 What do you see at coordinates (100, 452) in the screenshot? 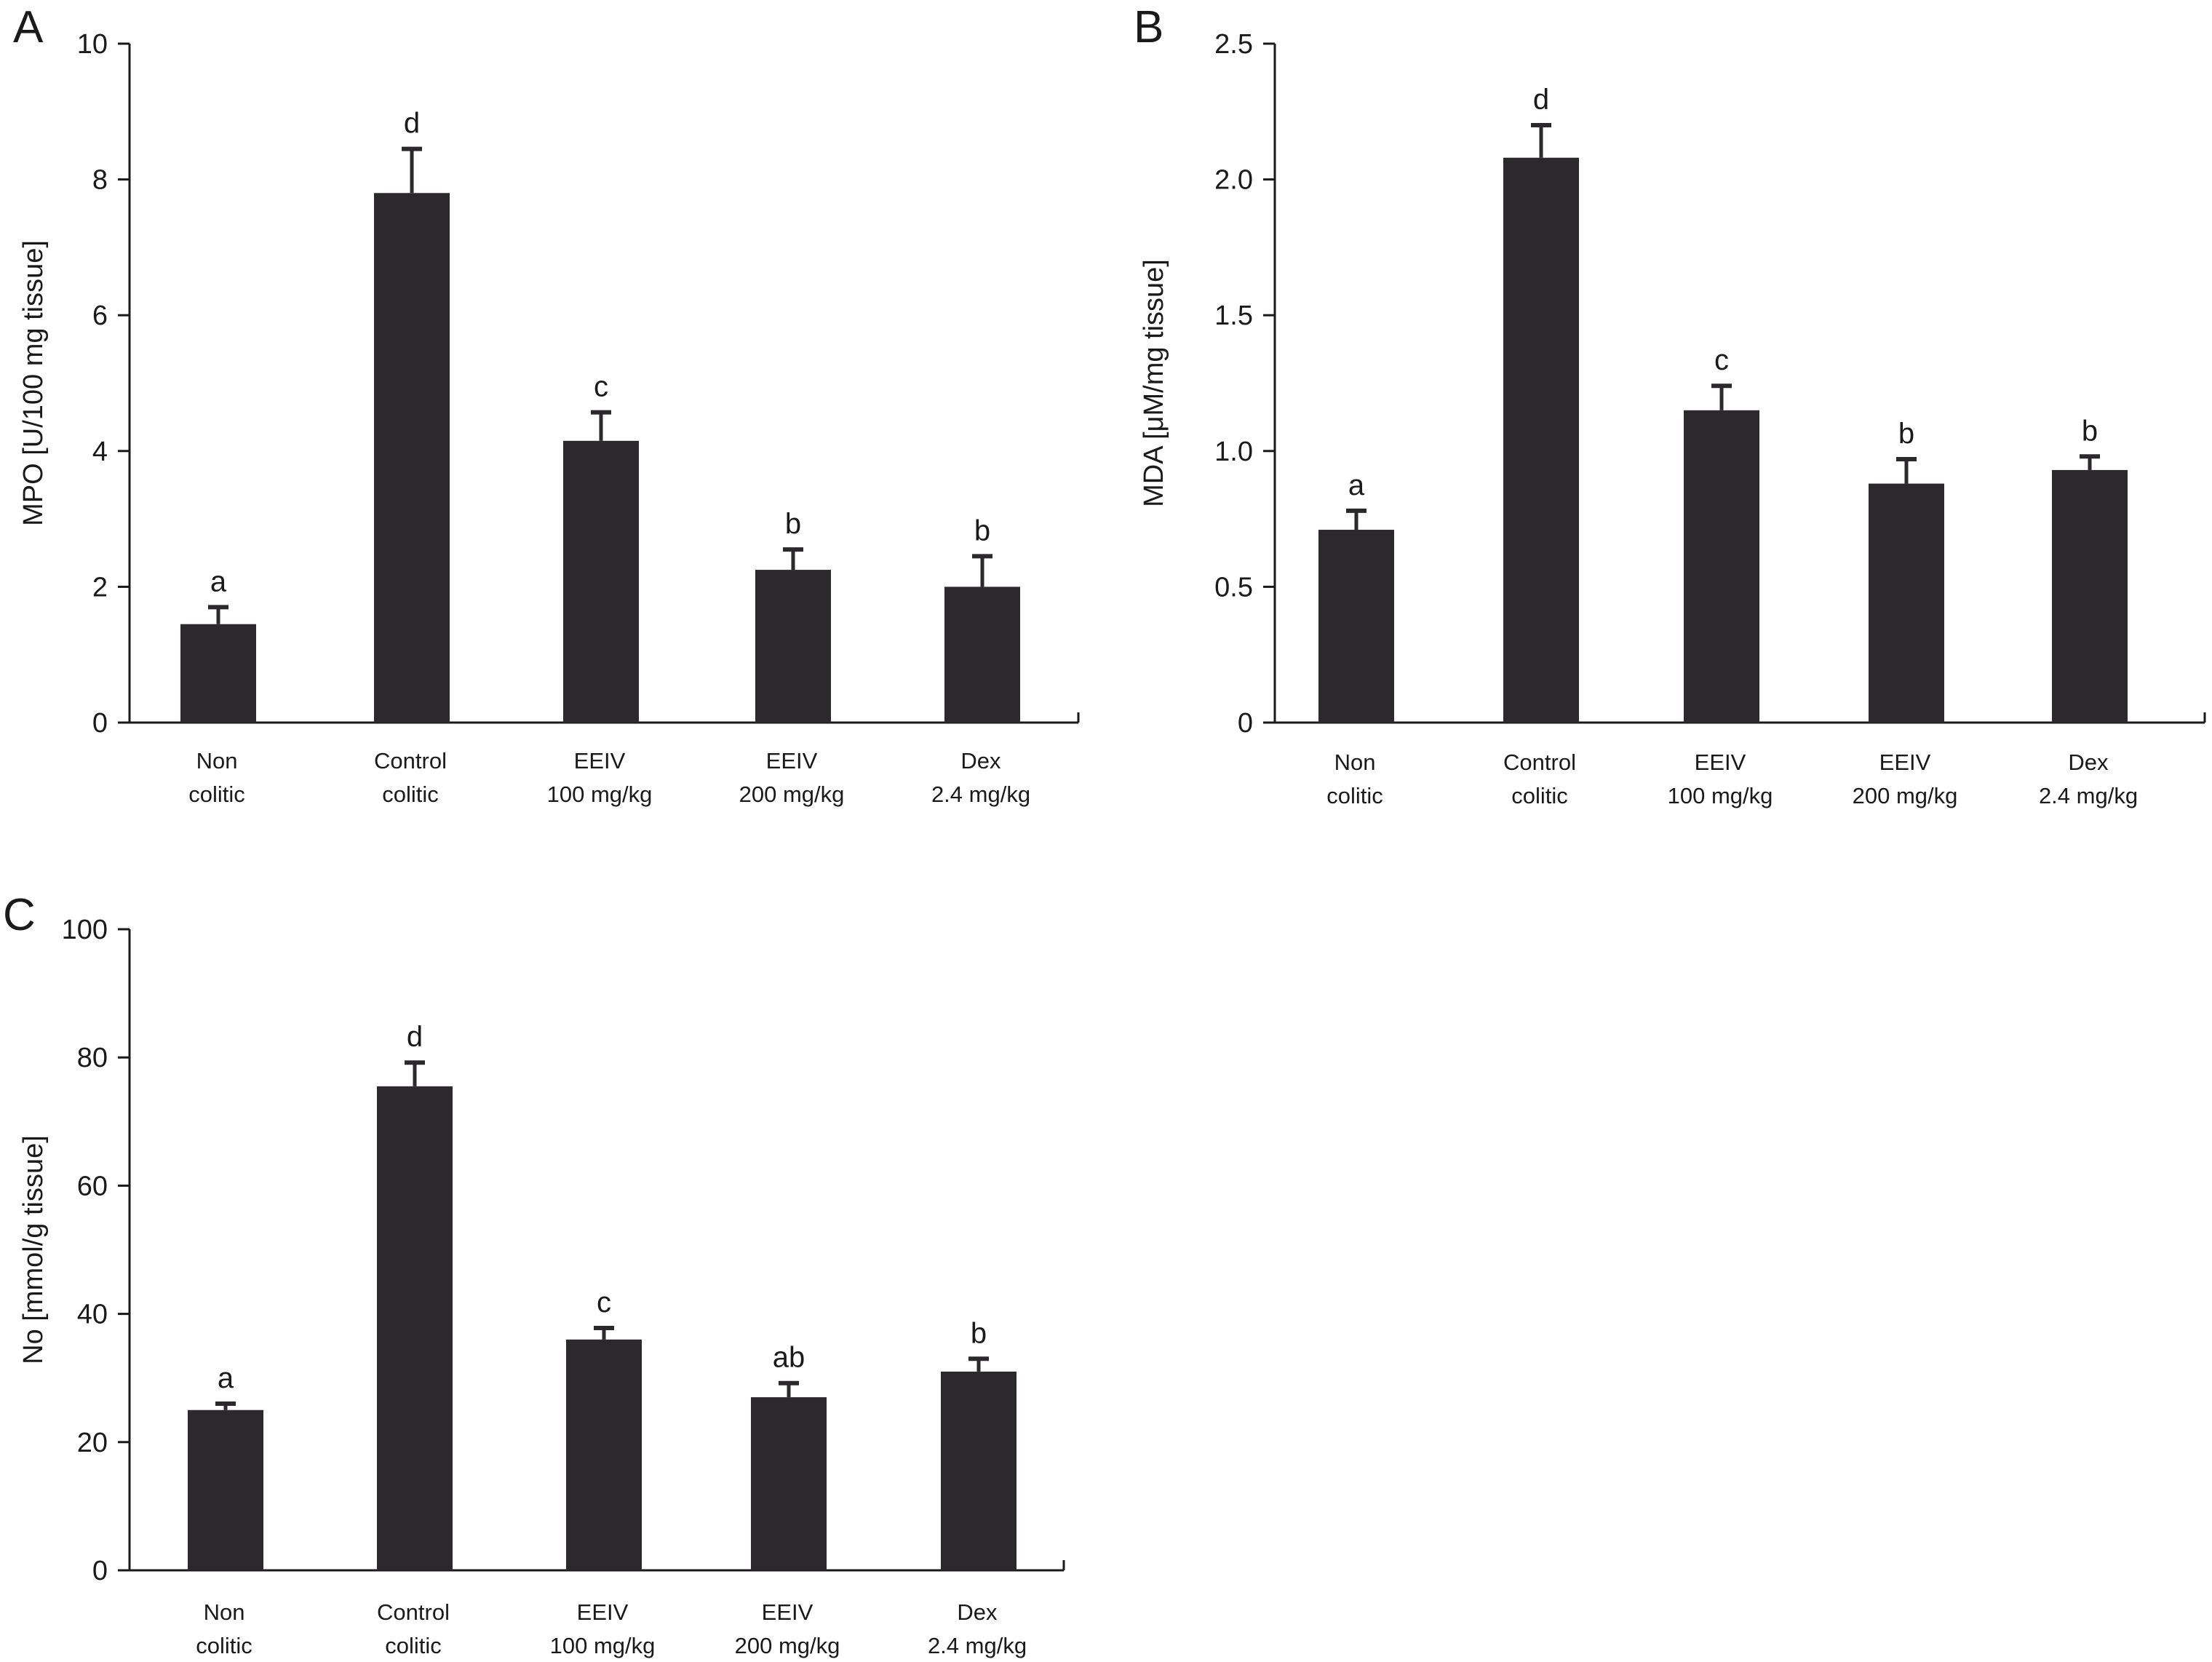
I see `y-tick-label: 4` at bounding box center [100, 452].